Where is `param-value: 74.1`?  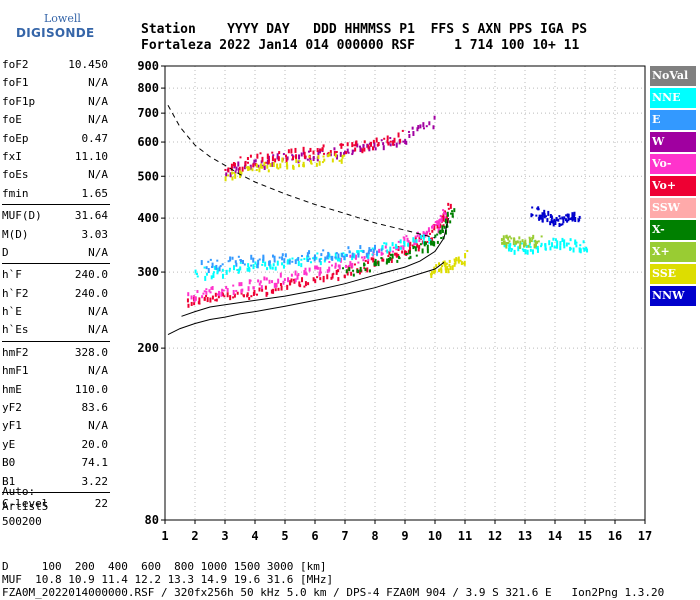 param-value: 74.1 is located at coordinates (95, 463).